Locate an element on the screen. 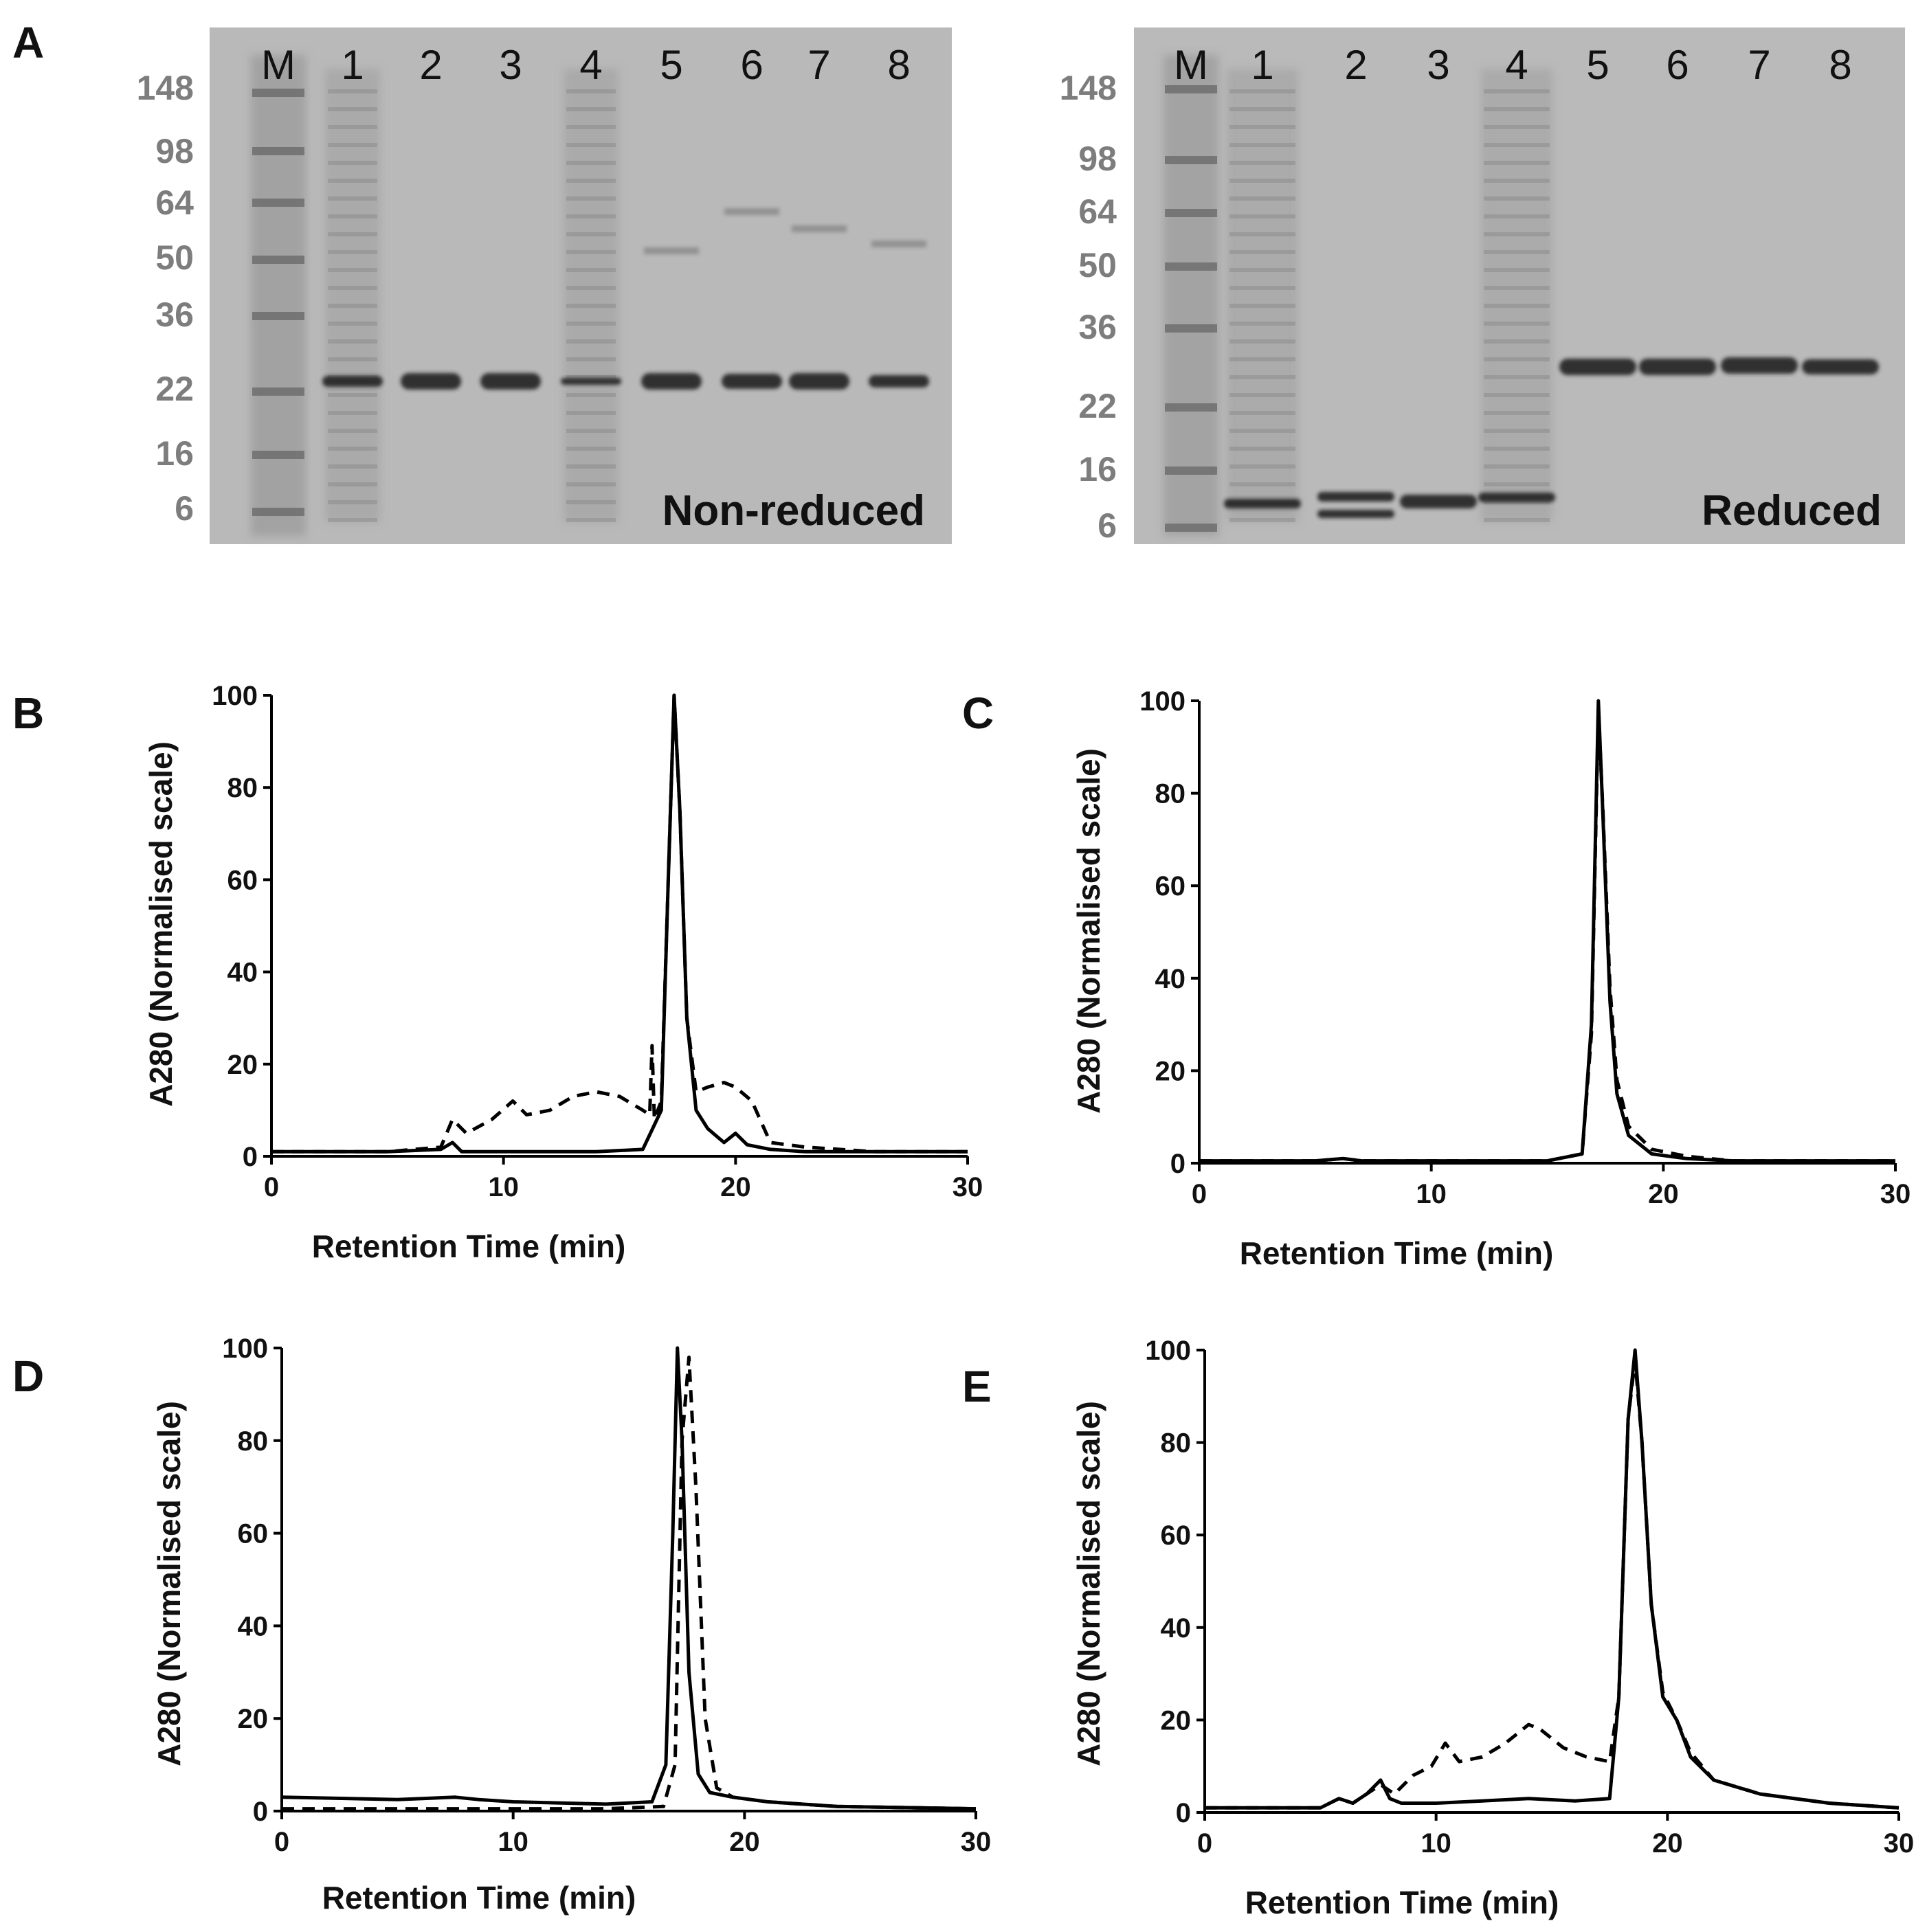 The width and height of the screenshot is (1927, 1932). lane-label: 6 is located at coordinates (751, 65).